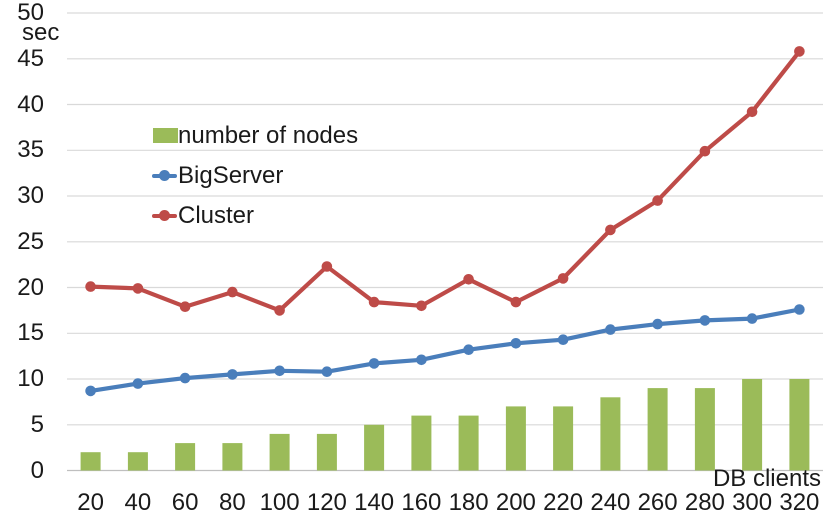 Image resolution: width=830 pixels, height=521 pixels. I want to click on x-tick-label: 200, so click(515, 502).